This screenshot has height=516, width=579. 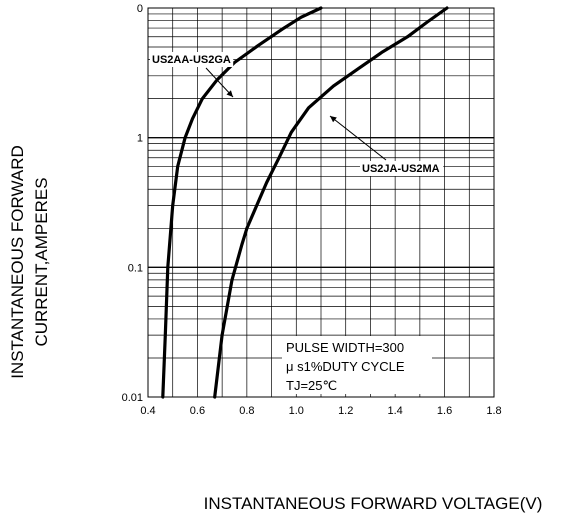 I want to click on x-axis-title: INSTANTANEOUS FORWARD VOLTAGE(V), so click(x=373, y=503).